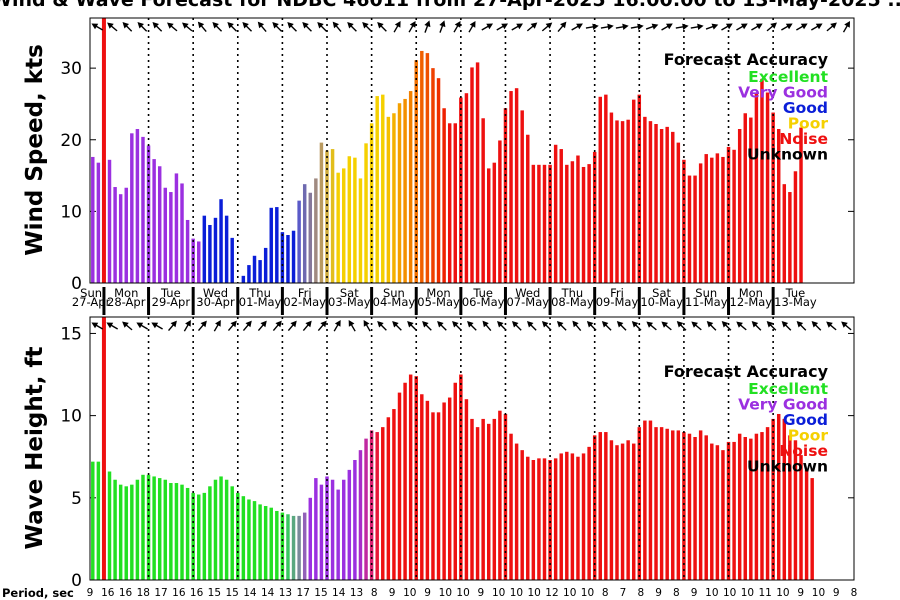  Describe the element at coordinates (572, 293) in the screenshot. I see `day-name-label: Thu` at that location.